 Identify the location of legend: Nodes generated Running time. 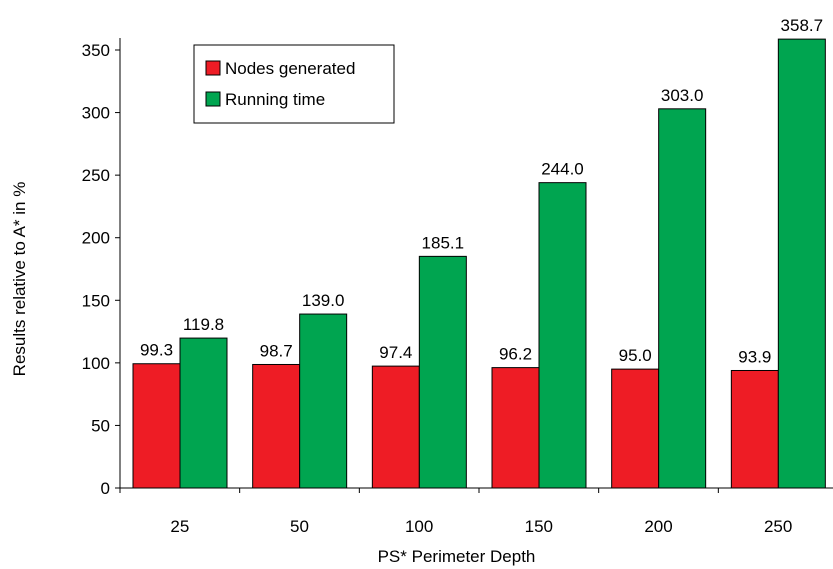
(294, 84).